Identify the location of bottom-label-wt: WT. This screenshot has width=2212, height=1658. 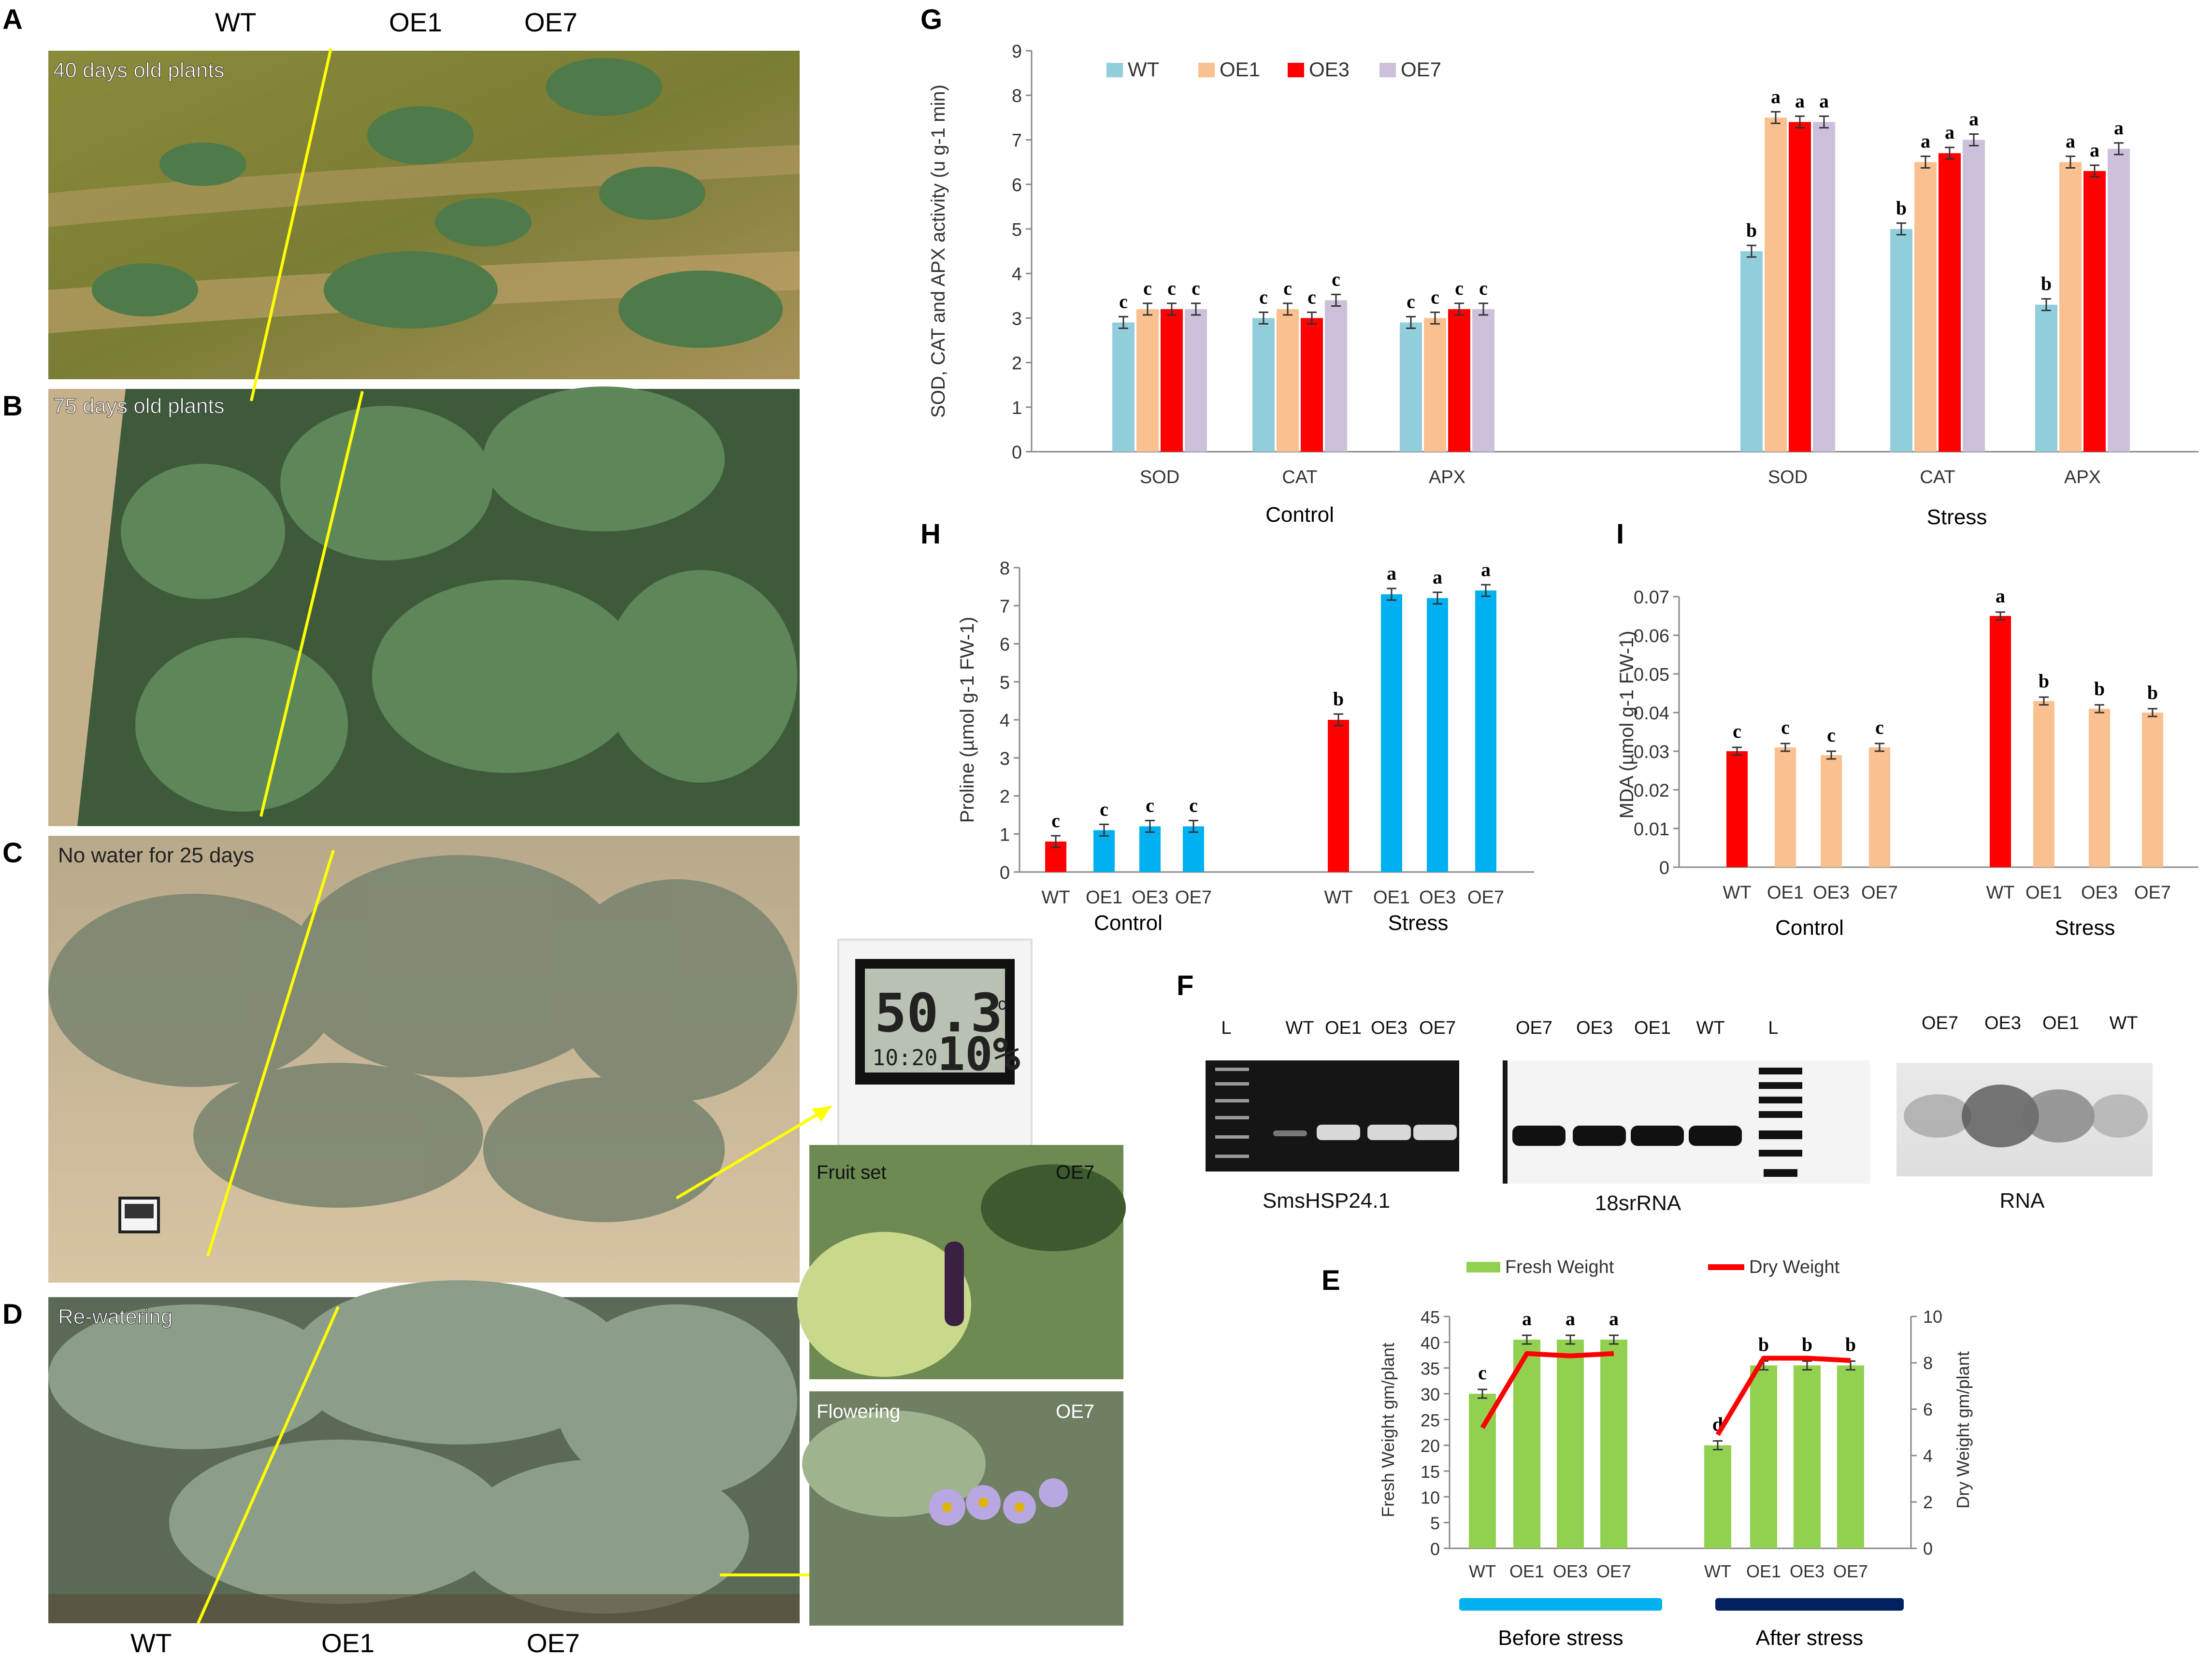
(151, 1643).